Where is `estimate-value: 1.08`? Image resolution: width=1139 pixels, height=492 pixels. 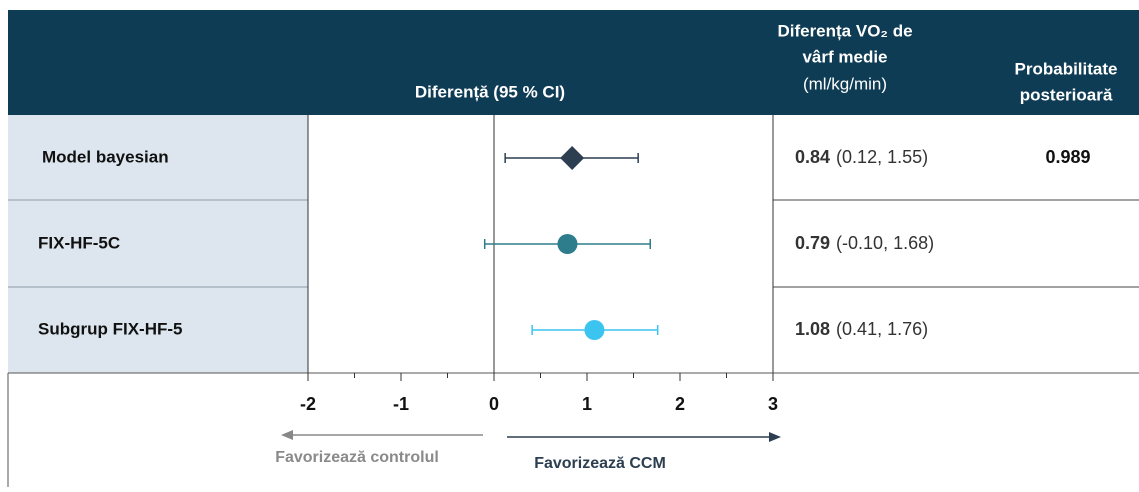
estimate-value: 1.08 is located at coordinates (812, 329).